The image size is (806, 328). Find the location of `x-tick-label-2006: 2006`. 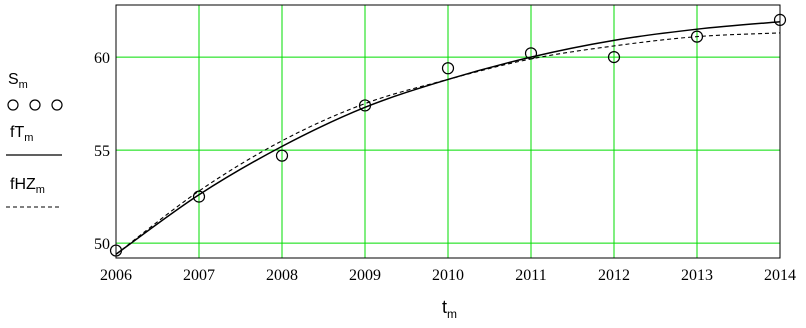

x-tick-label-2006: 2006 is located at coordinates (116, 275).